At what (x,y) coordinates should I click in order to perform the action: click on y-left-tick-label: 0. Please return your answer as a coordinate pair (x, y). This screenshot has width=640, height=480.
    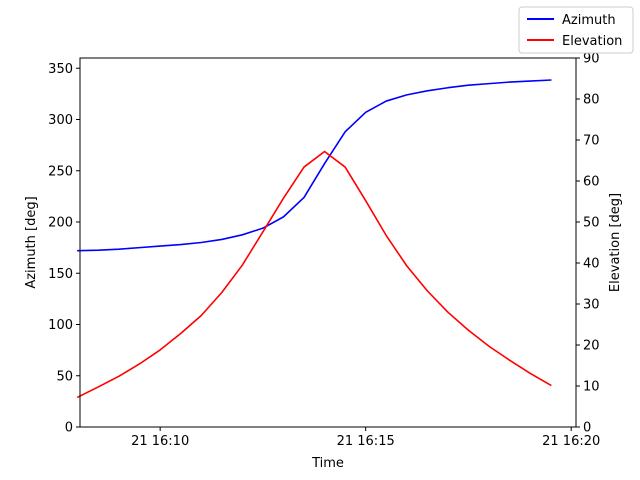
    Looking at the image, I should click on (69, 428).